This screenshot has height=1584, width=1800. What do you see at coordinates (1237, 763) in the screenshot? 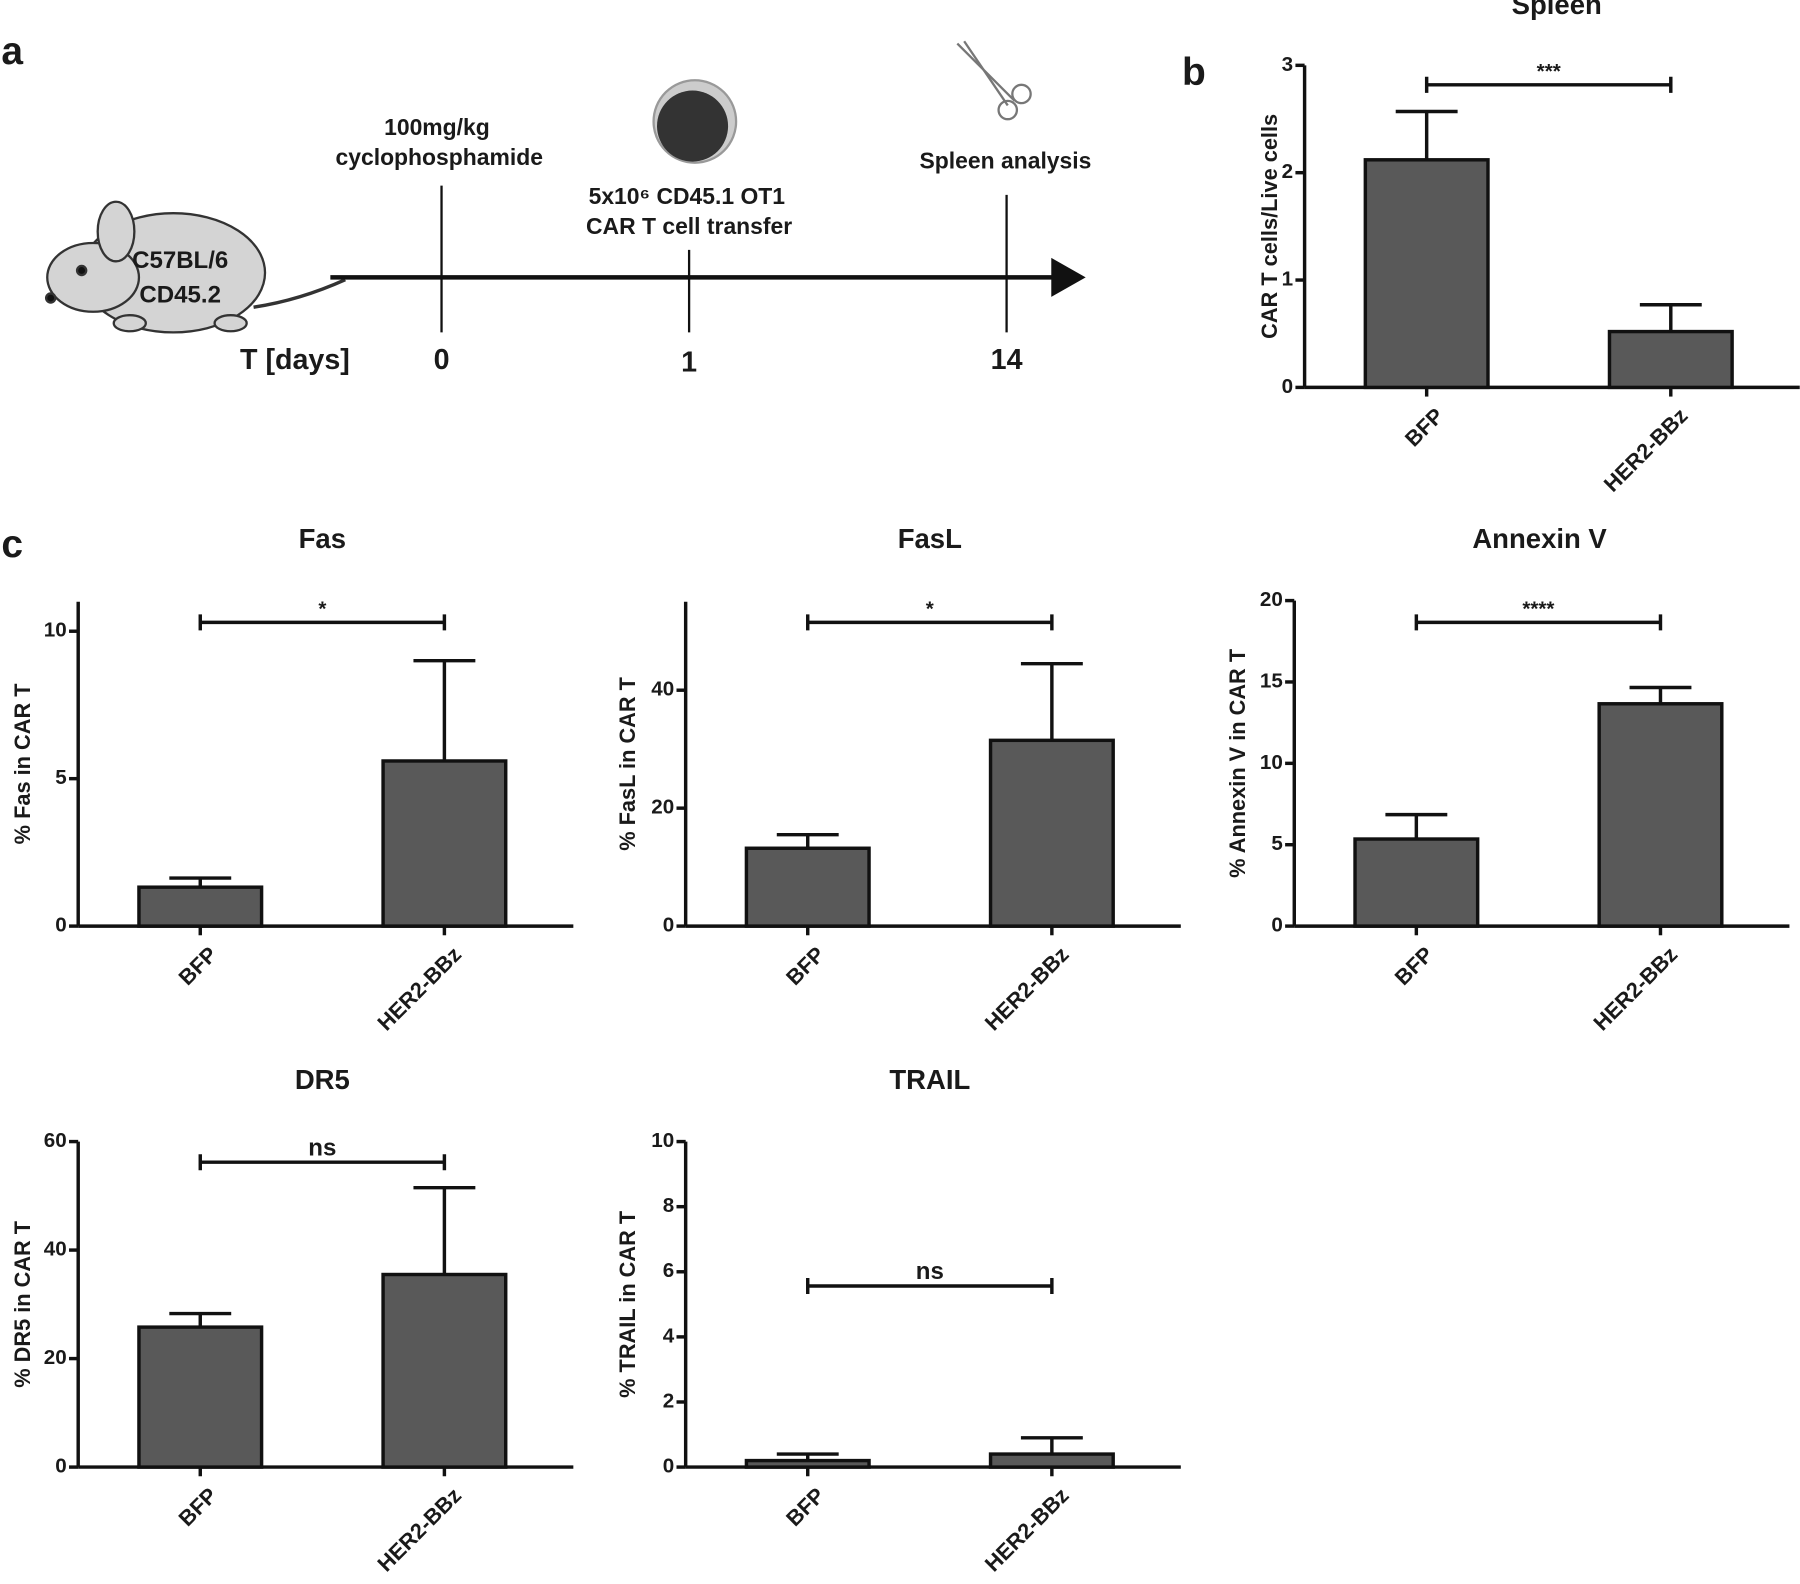
I see `y-axis-label: % Annexin V in CAR T` at bounding box center [1237, 763].